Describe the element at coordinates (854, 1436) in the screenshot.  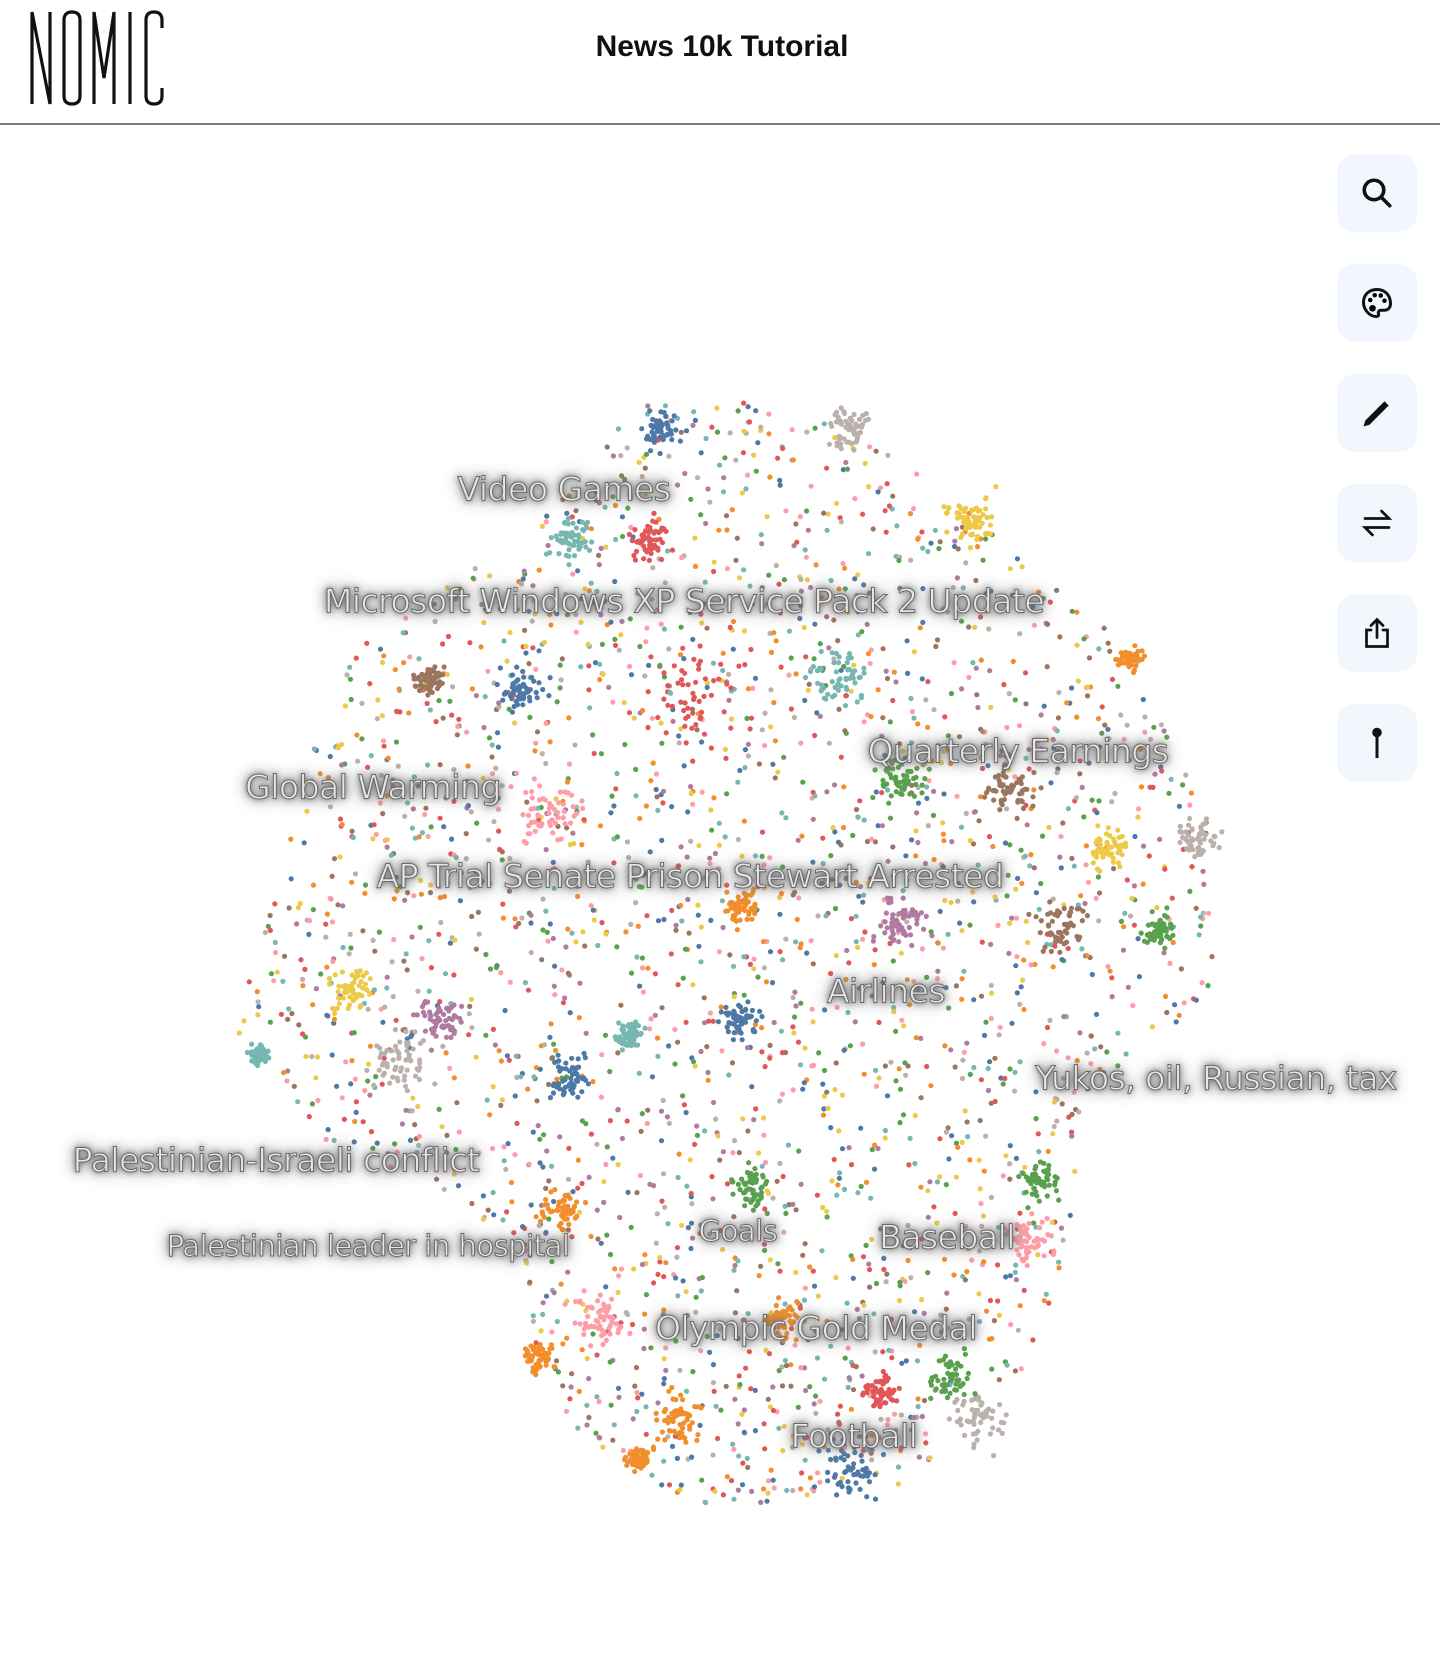
I see `topic-label: Football` at that location.